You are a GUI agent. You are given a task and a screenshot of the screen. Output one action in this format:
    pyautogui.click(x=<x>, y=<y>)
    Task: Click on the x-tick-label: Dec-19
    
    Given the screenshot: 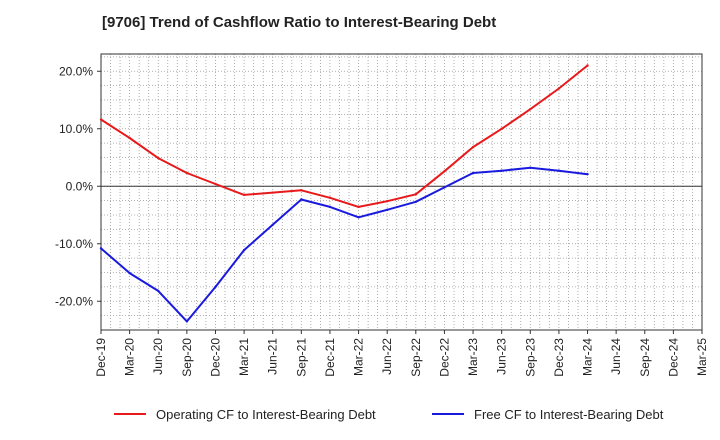 What is the action you would take?
    pyautogui.click(x=101, y=357)
    